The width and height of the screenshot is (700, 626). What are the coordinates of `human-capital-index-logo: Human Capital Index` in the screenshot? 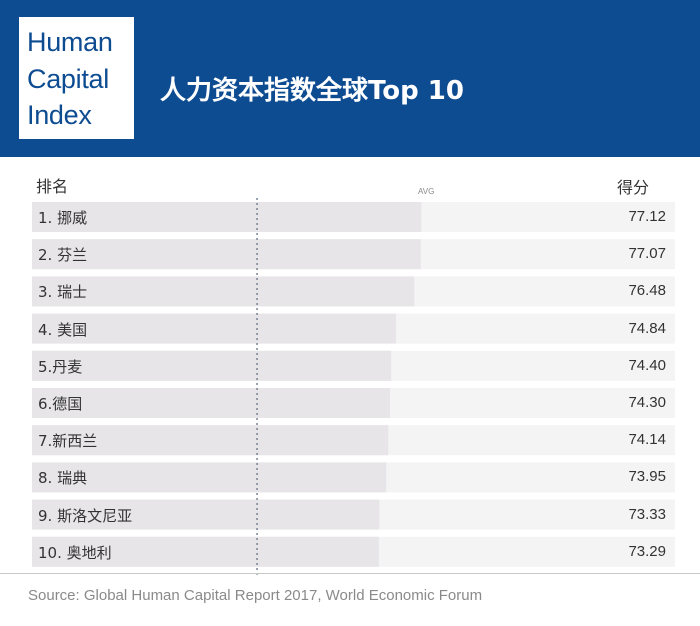 It's located at (76, 78).